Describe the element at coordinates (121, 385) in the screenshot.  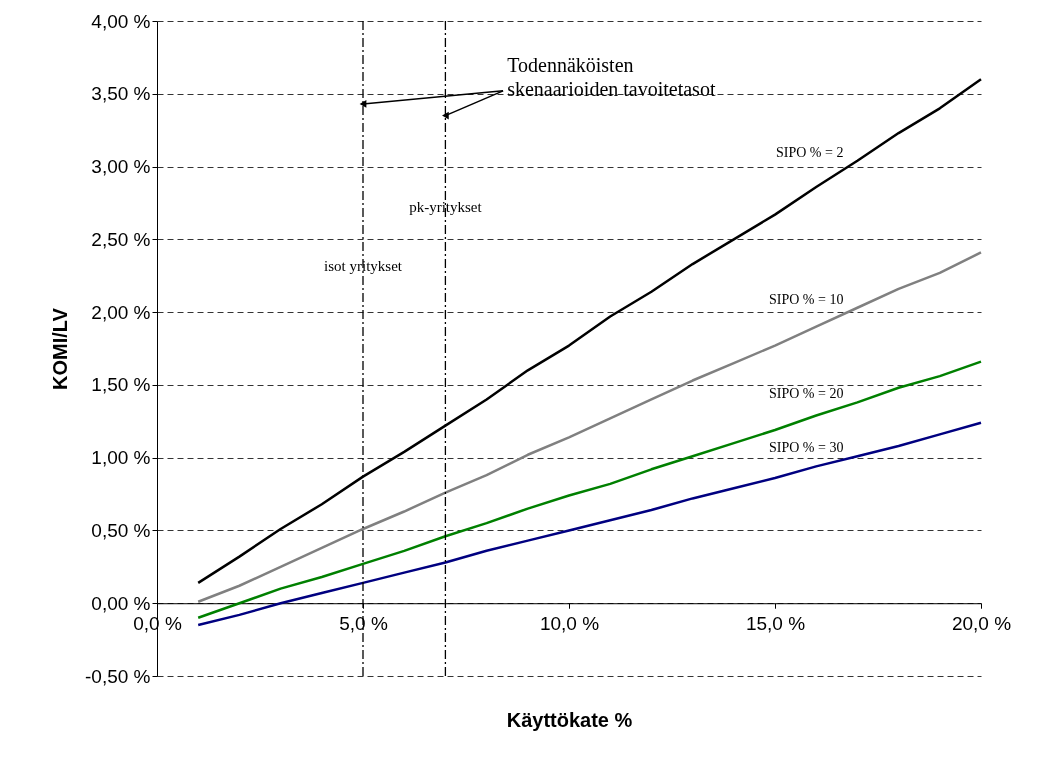
I see `y-tick-label: 1,50 %` at that location.